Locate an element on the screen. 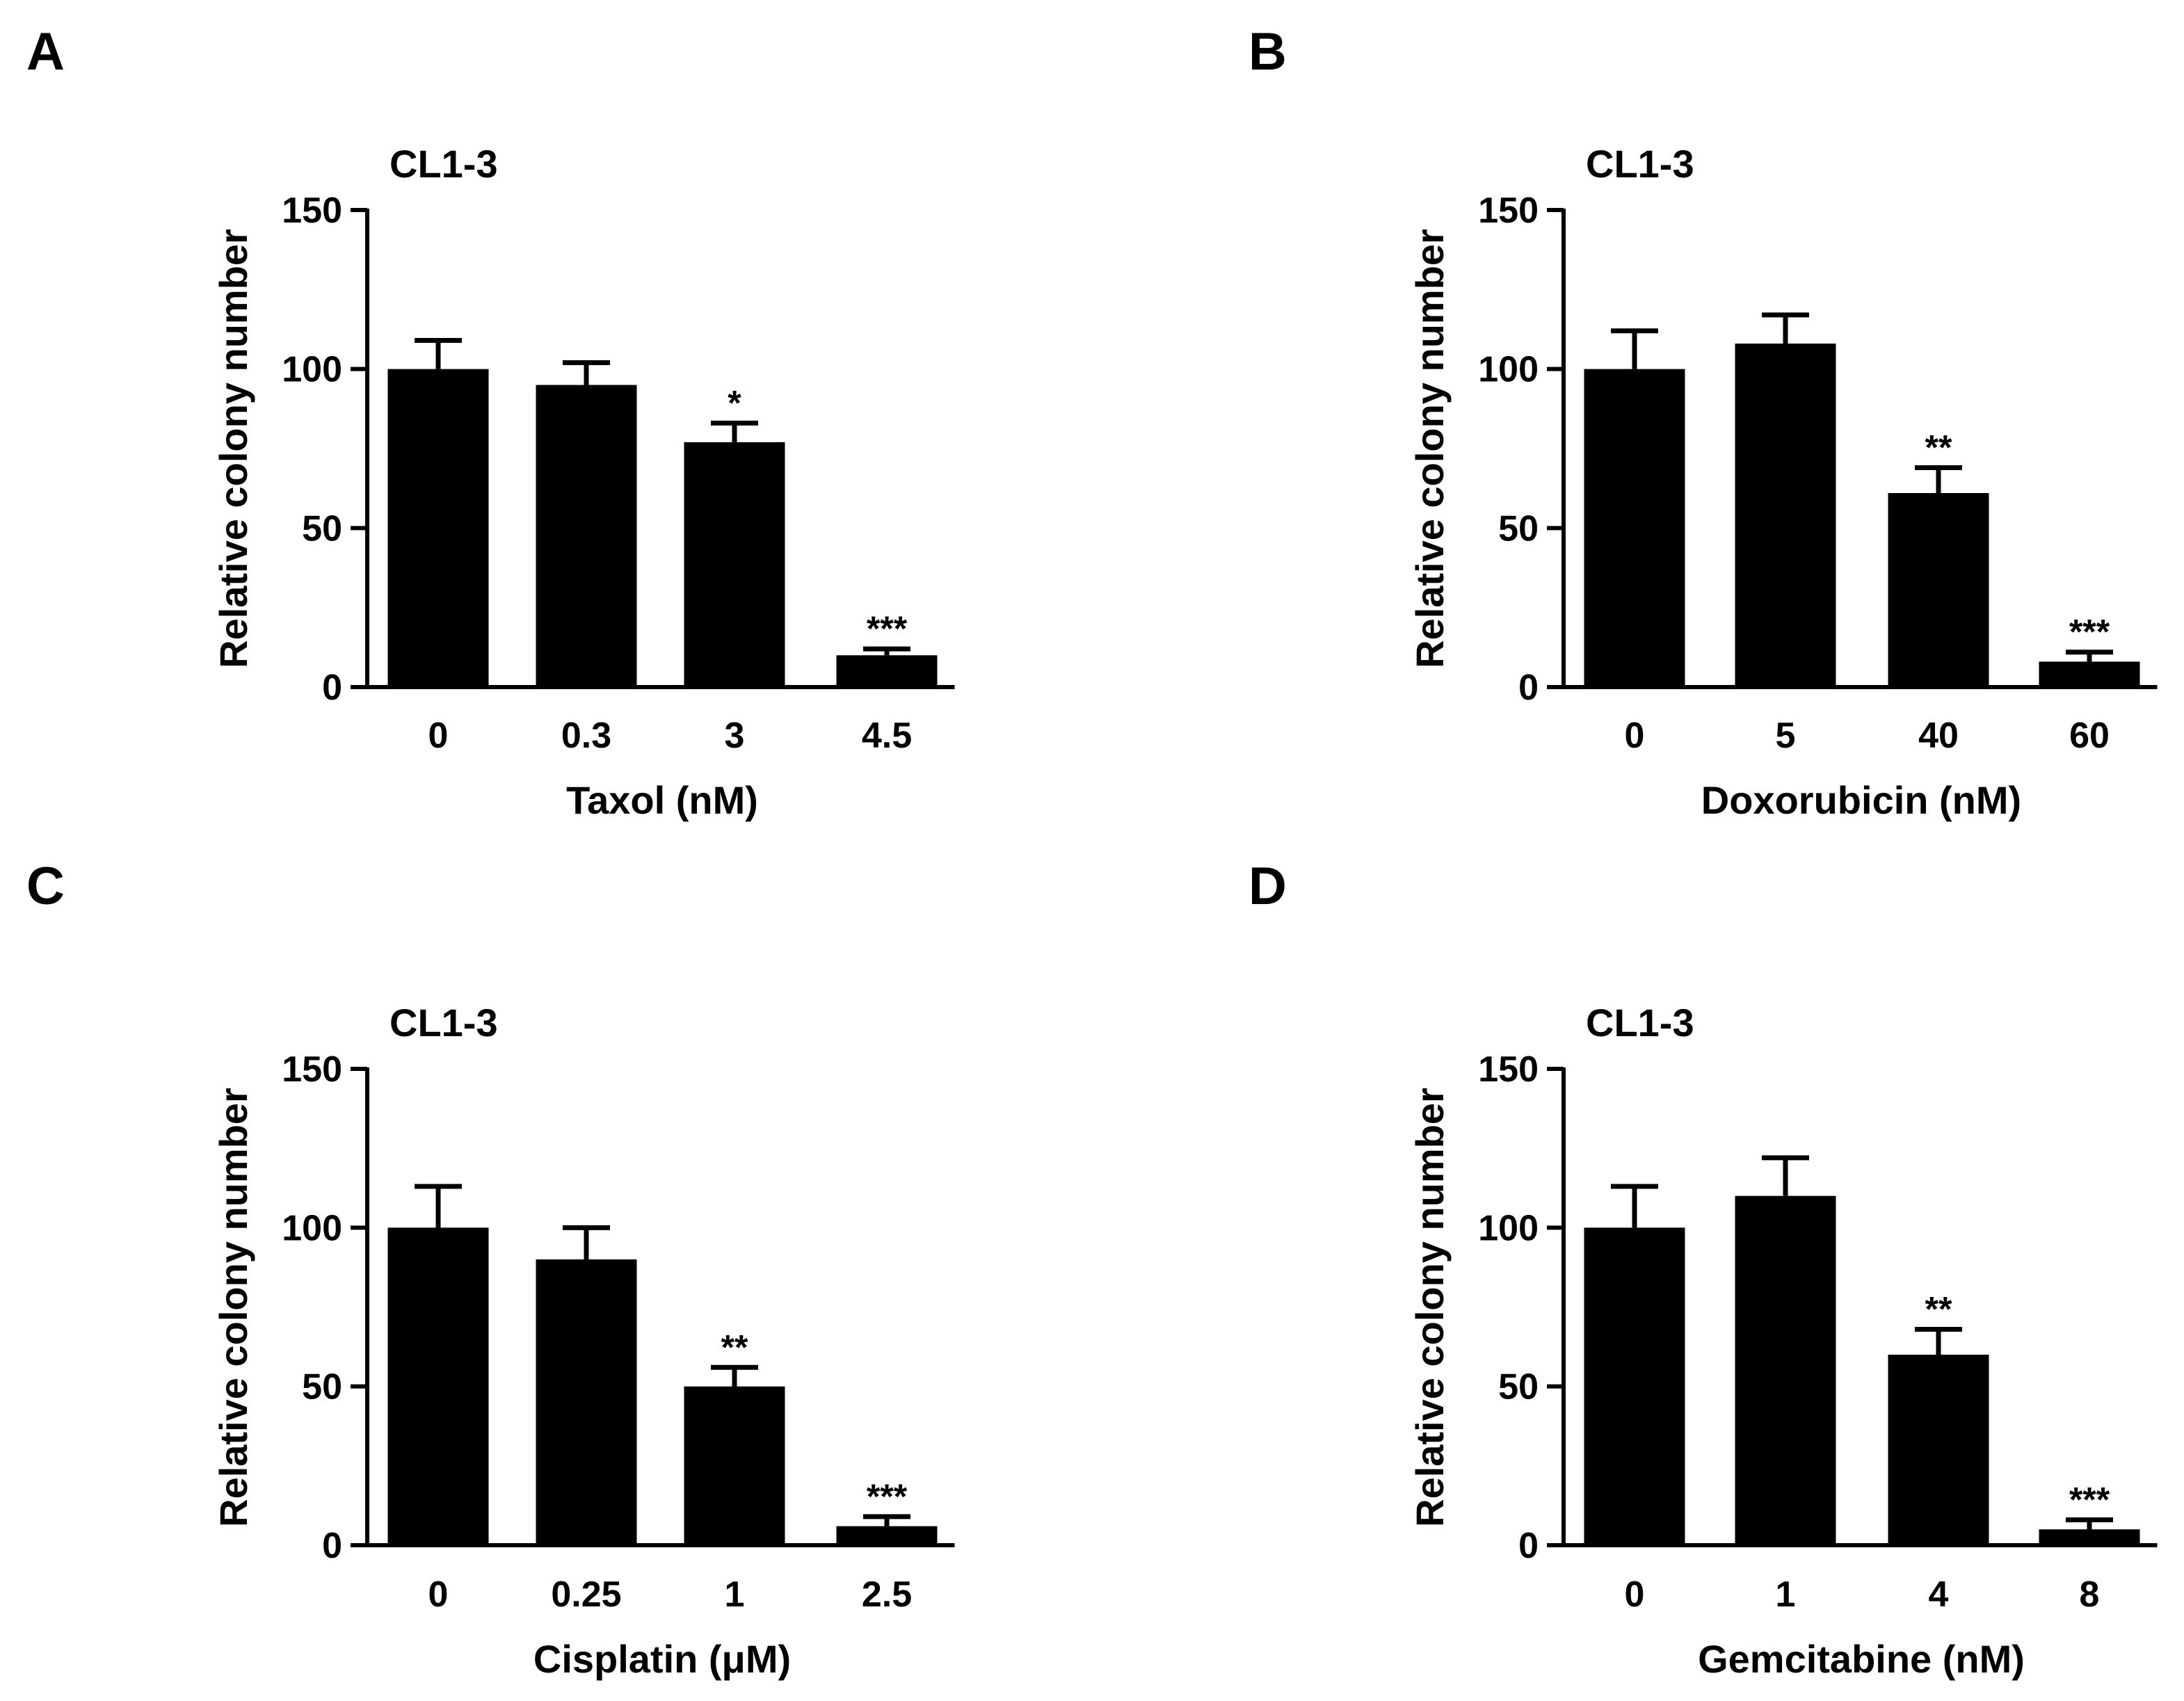 This screenshot has width=2184, height=1701. panel-letter: D is located at coordinates (1267, 886).